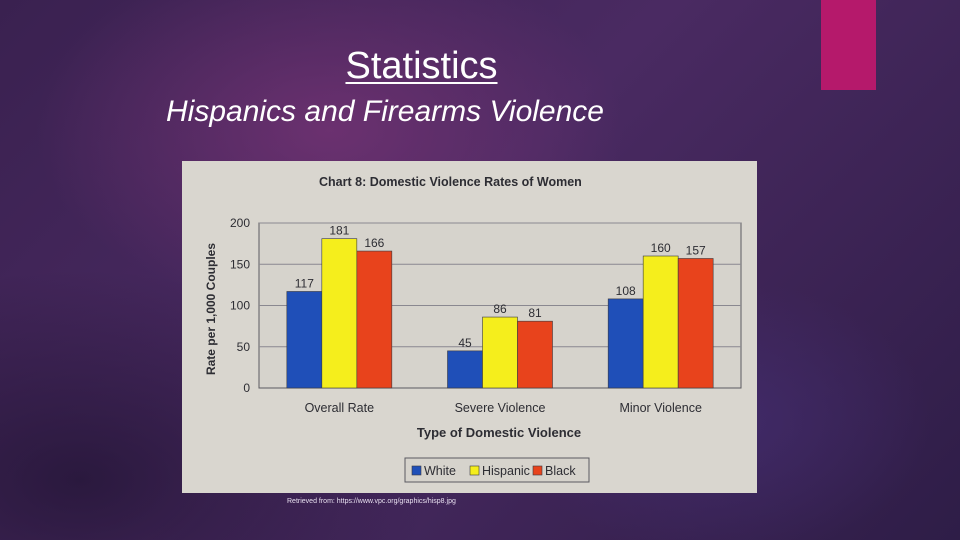 This screenshot has height=540, width=960. I want to click on slide-title: Statistics, so click(421, 66).